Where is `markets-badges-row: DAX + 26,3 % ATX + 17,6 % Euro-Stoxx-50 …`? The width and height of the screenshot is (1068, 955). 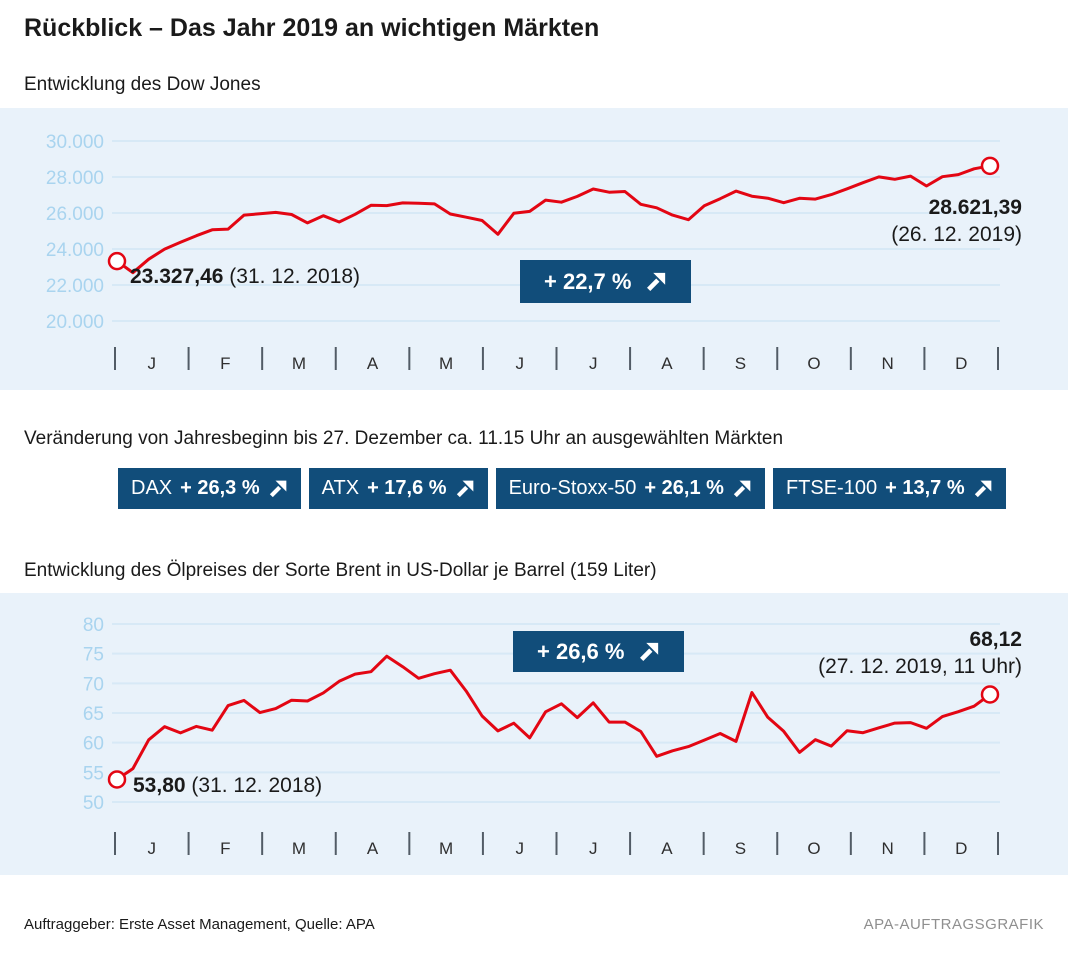
markets-badges-row: DAX + 26,3 % ATX + 17,6 % Euro-Stoxx-50 … is located at coordinates (562, 488).